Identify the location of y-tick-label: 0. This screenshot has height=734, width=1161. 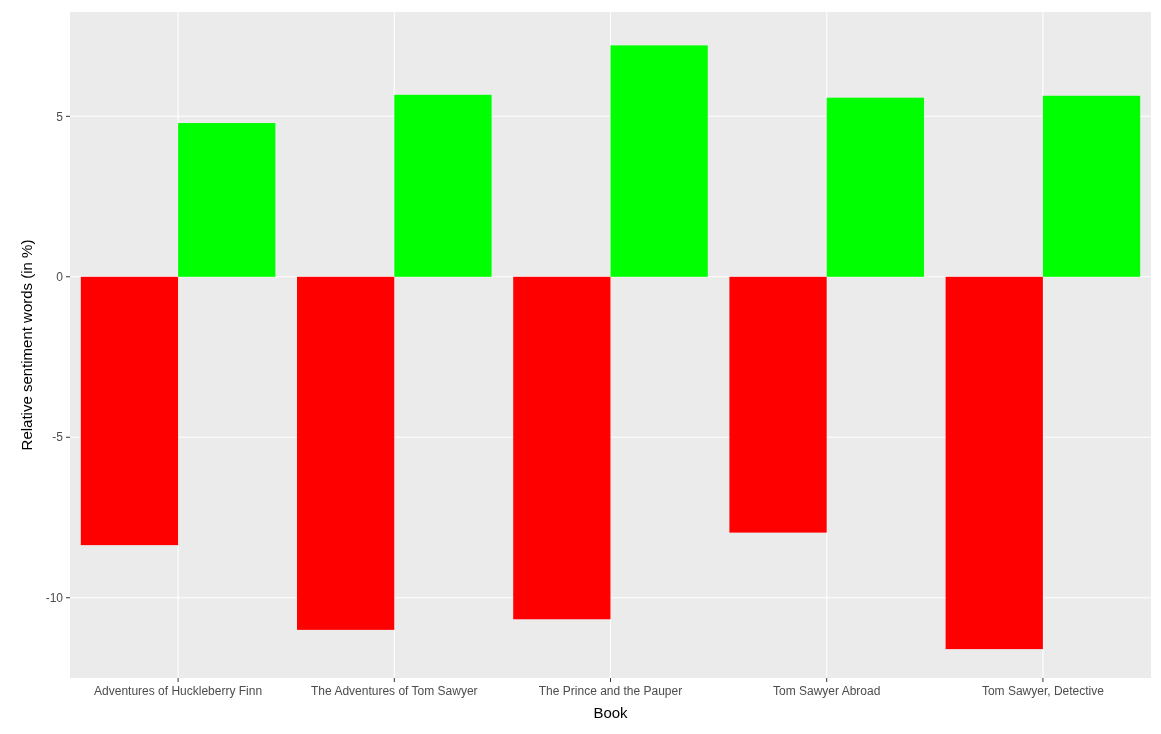
(60, 277).